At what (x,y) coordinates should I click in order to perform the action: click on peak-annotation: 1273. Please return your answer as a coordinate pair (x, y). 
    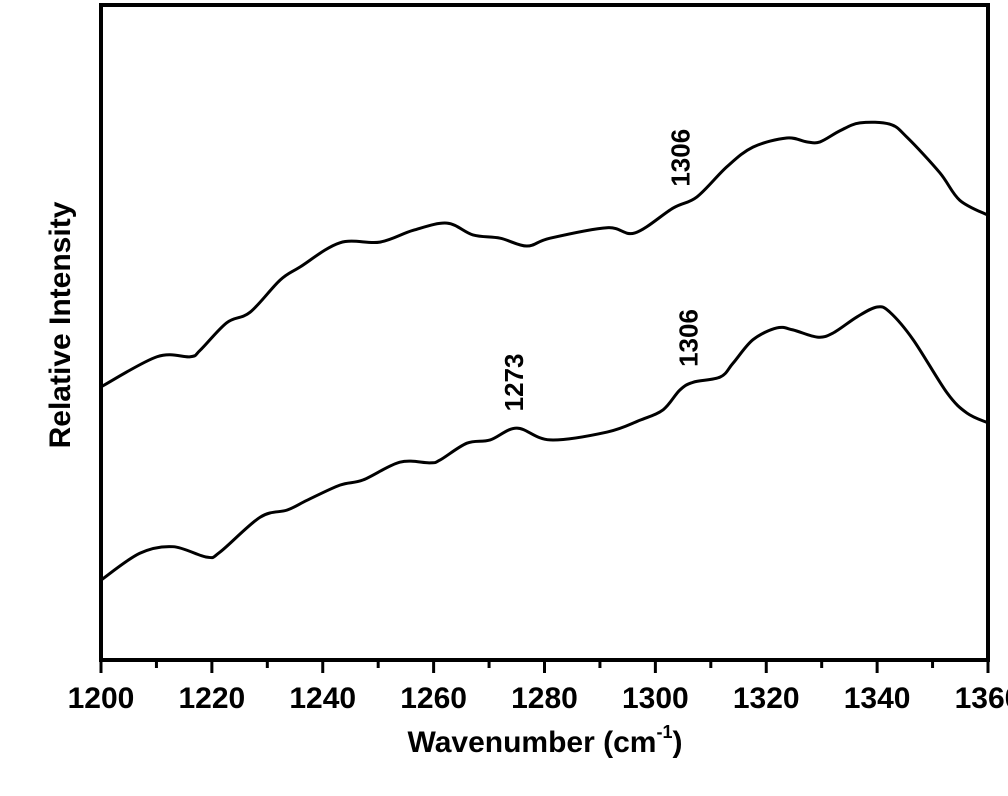
    Looking at the image, I should click on (514, 383).